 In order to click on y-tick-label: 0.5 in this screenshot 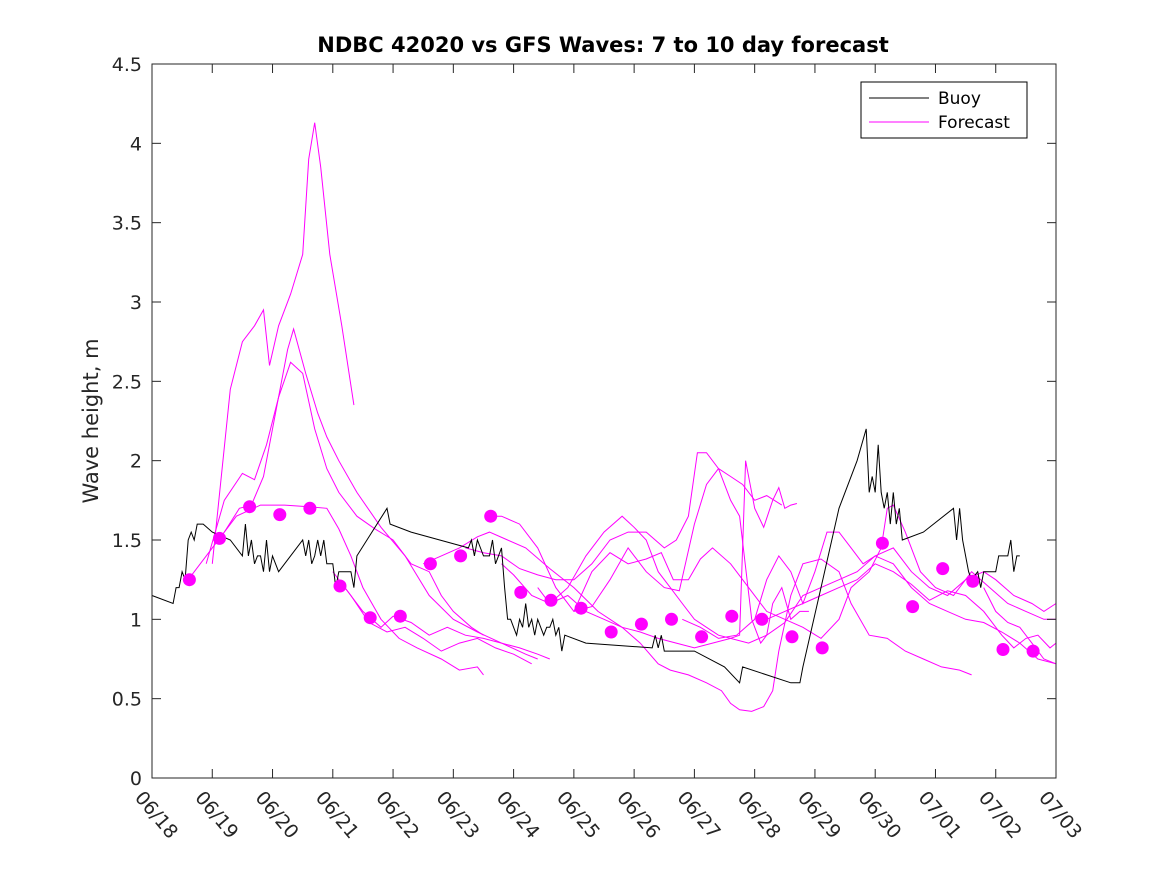, I will do `click(127, 700)`.